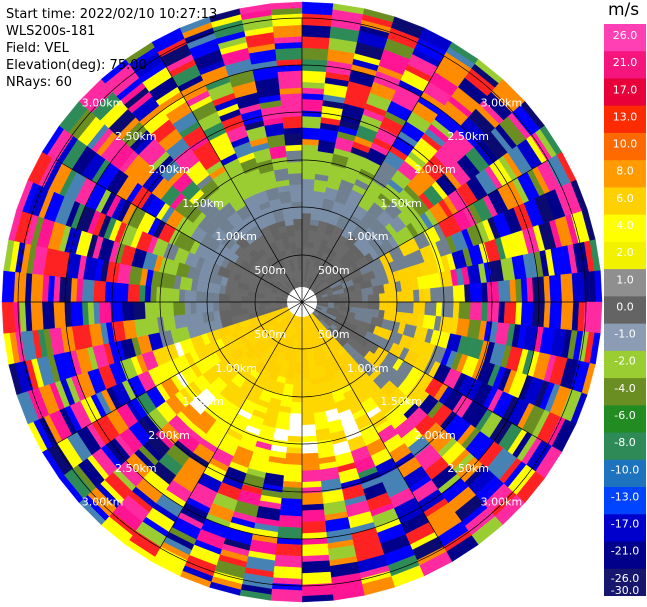  I want to click on colorbar-tick-label: -8.0, so click(624, 442).